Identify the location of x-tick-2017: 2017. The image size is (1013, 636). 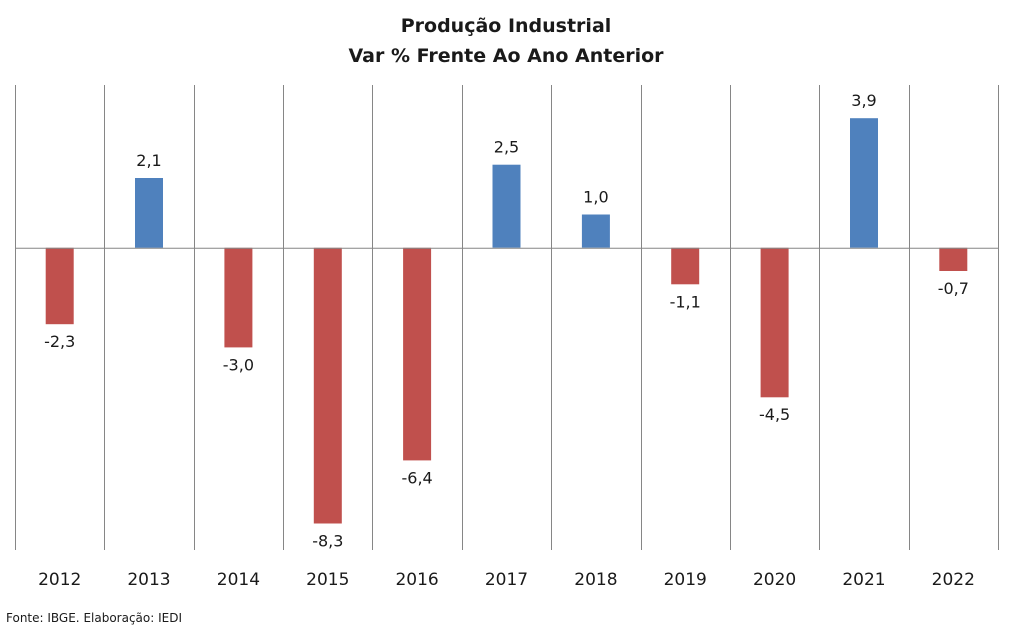
(506, 580).